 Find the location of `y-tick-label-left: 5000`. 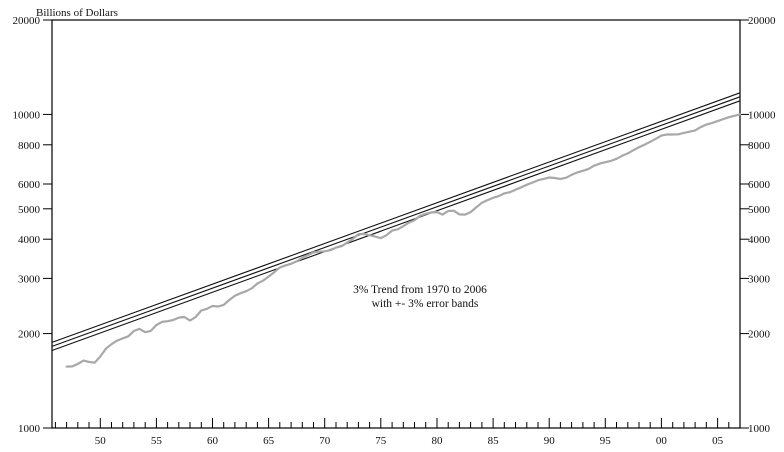

y-tick-label-left: 5000 is located at coordinates (29, 210).